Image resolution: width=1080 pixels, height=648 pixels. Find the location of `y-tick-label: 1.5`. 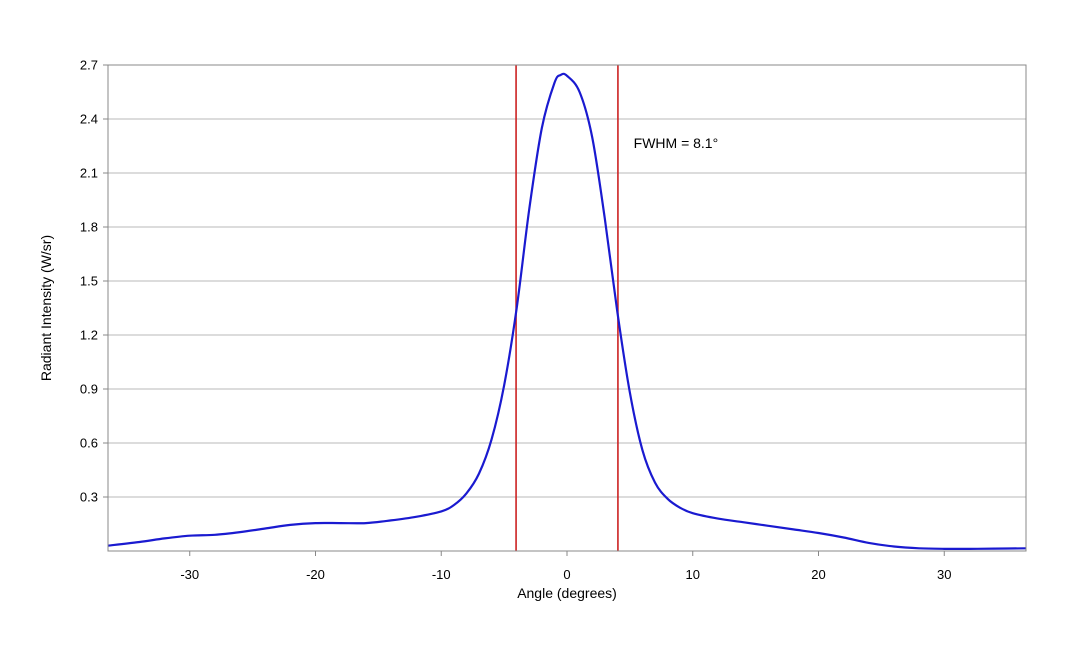

y-tick-label: 1.5 is located at coordinates (89, 281).